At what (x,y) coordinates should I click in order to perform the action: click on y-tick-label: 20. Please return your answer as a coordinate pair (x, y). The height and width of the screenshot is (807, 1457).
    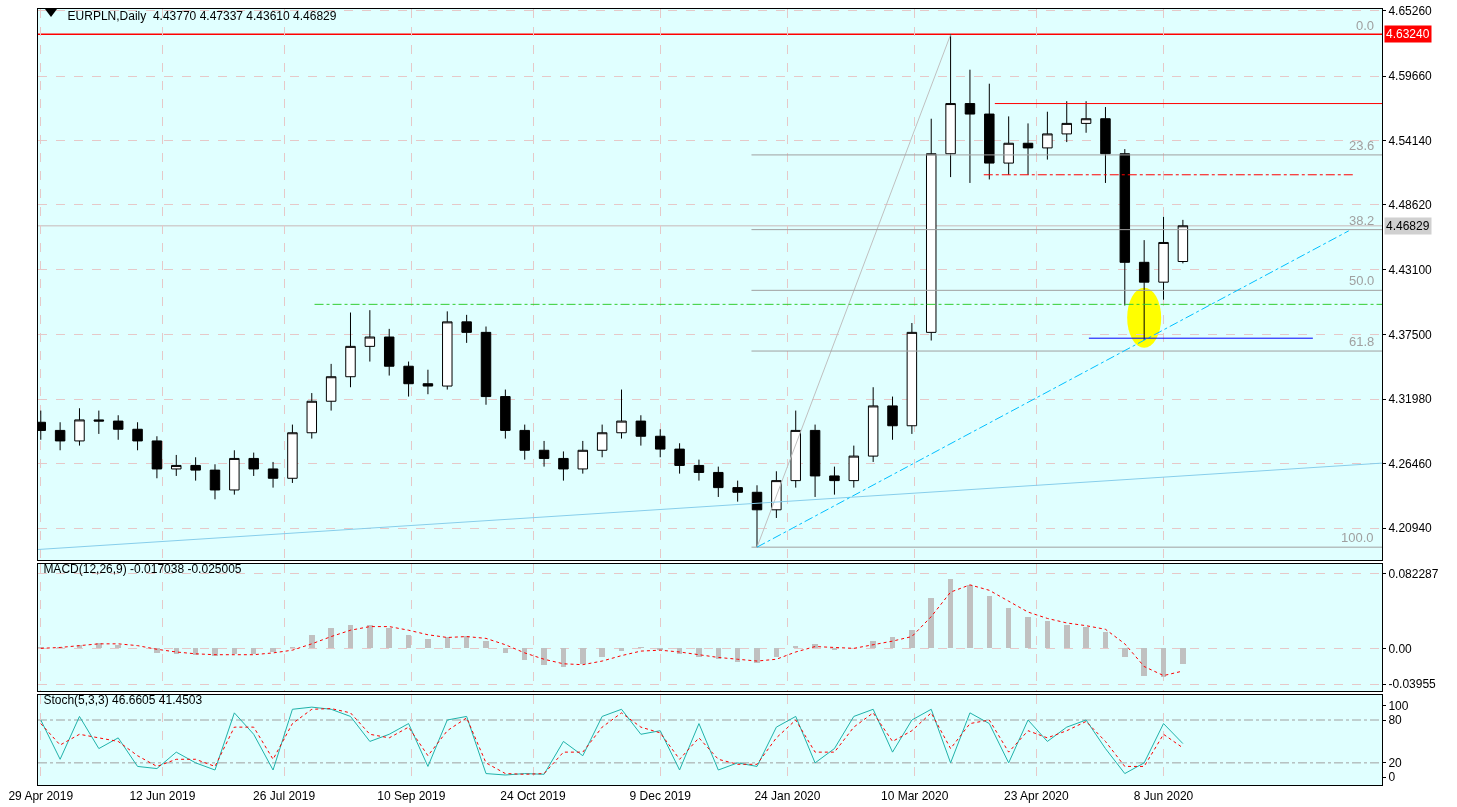
    Looking at the image, I should click on (1395, 763).